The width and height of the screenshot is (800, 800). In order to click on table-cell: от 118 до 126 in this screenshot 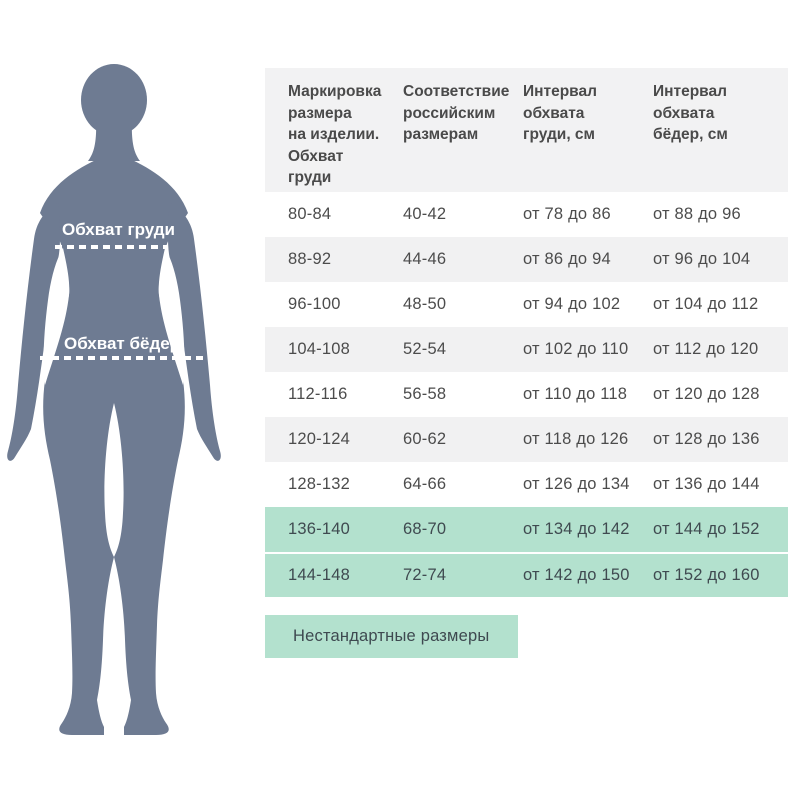, I will do `click(576, 439)`.